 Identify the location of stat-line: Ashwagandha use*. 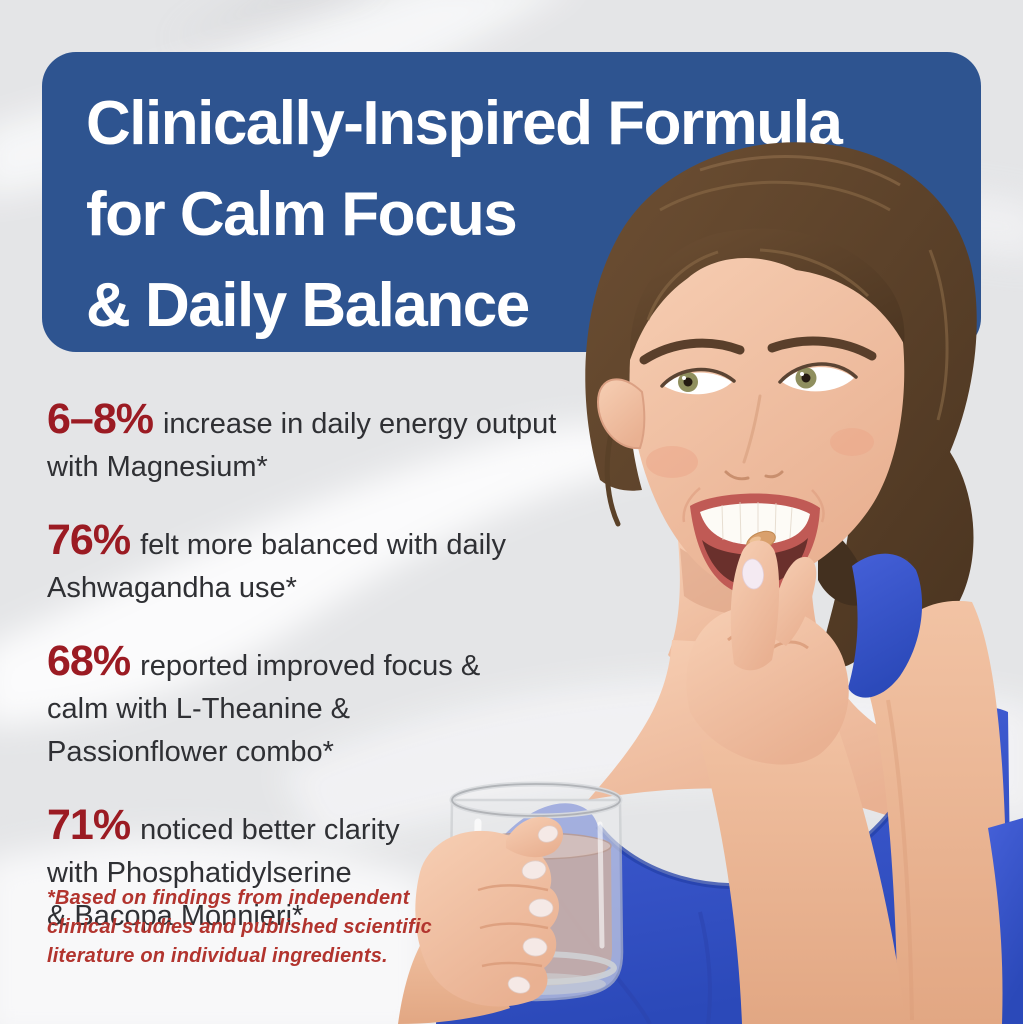
(172, 588).